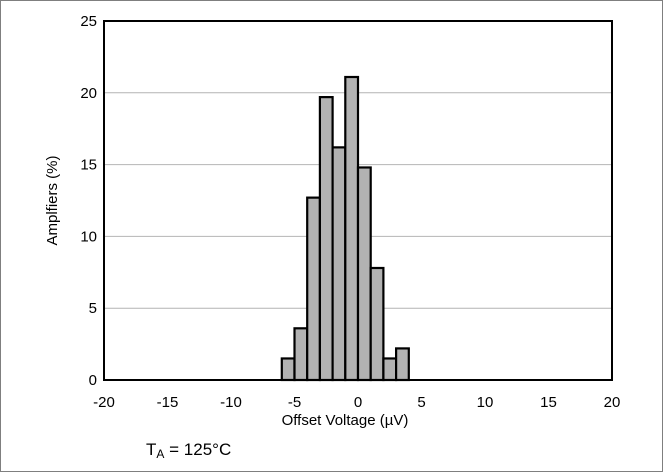  I want to click on x-axis-ticks: -20 -15 -10 -5 0 5 10 15 20, so click(356, 402).